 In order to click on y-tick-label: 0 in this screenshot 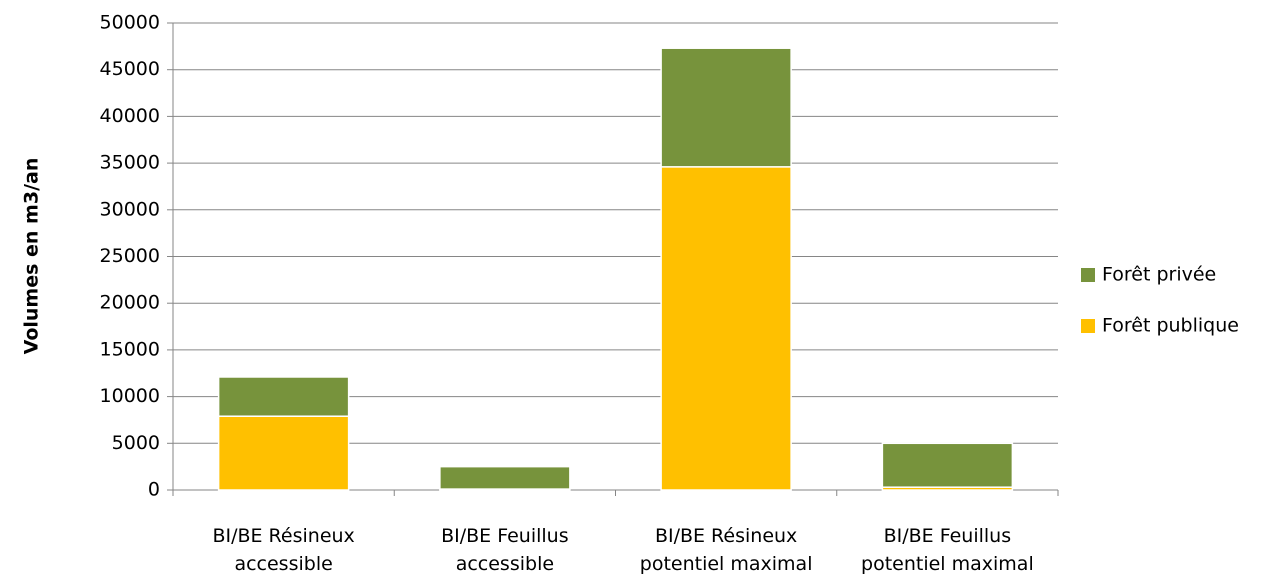, I will do `click(154, 490)`.